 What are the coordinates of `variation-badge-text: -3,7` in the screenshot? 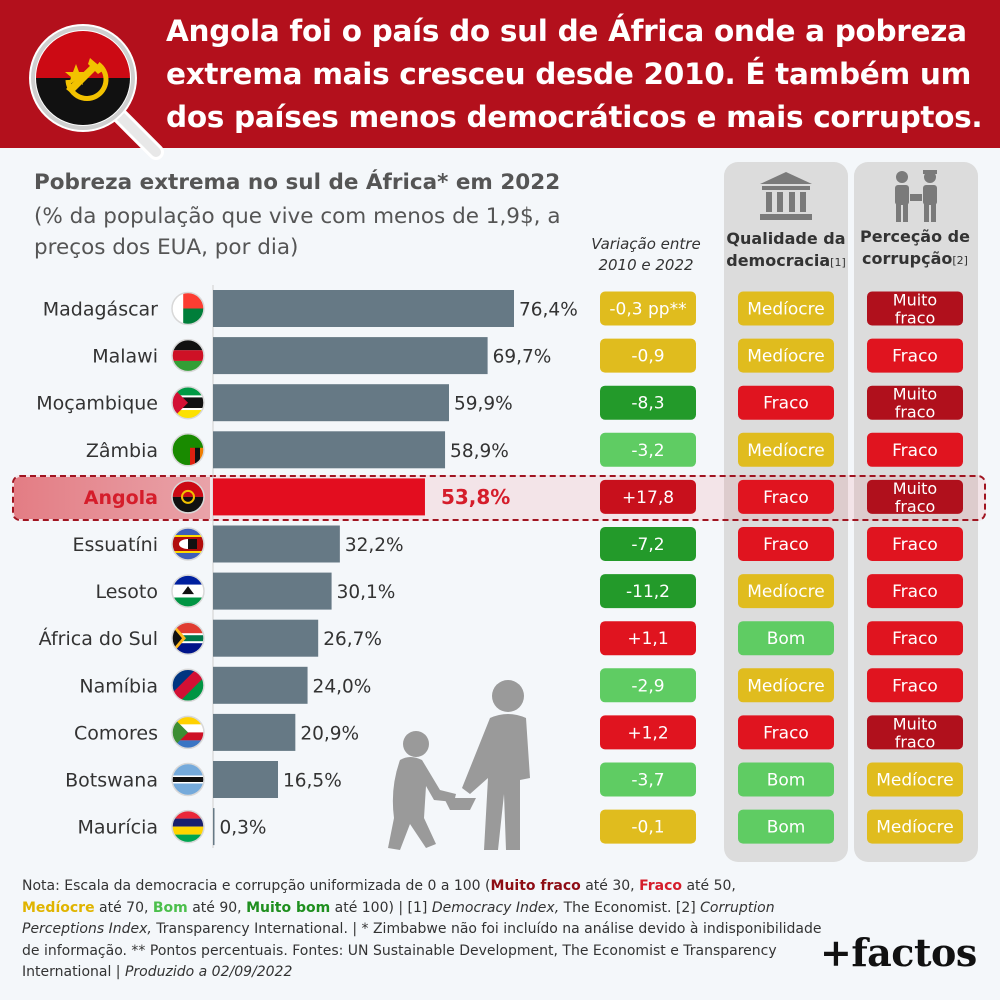 It's located at (647, 781).